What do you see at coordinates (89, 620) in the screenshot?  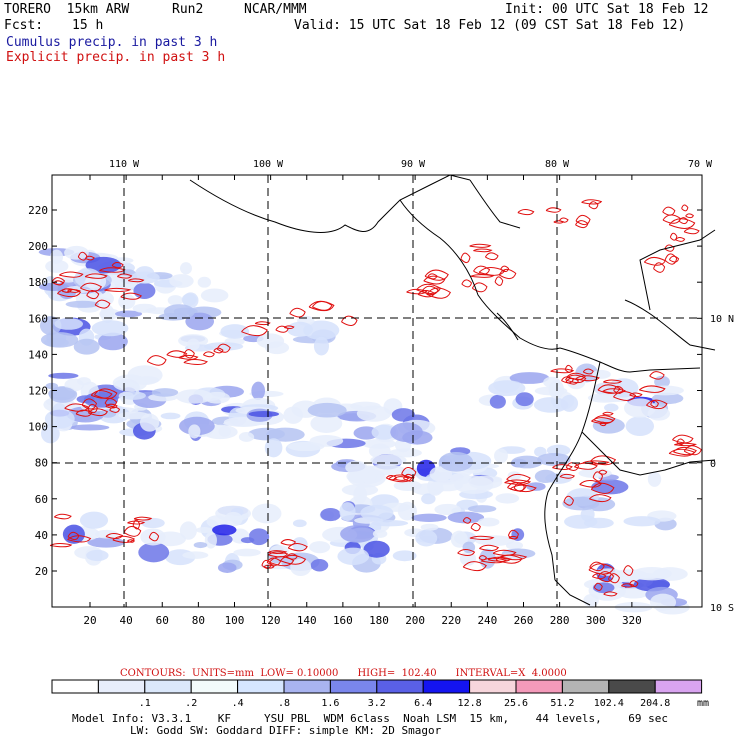 I see `x-tick-label: 20` at bounding box center [89, 620].